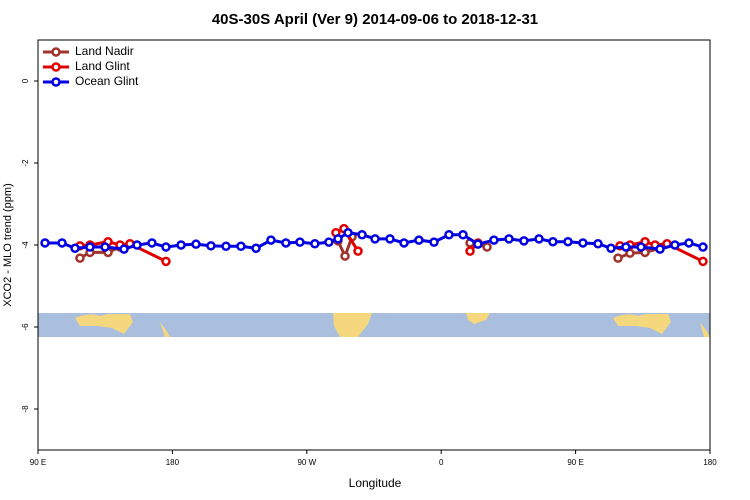 The width and height of the screenshot is (750, 500). What do you see at coordinates (375, 483) in the screenshot?
I see `x-axis-label: Longitude` at bounding box center [375, 483].